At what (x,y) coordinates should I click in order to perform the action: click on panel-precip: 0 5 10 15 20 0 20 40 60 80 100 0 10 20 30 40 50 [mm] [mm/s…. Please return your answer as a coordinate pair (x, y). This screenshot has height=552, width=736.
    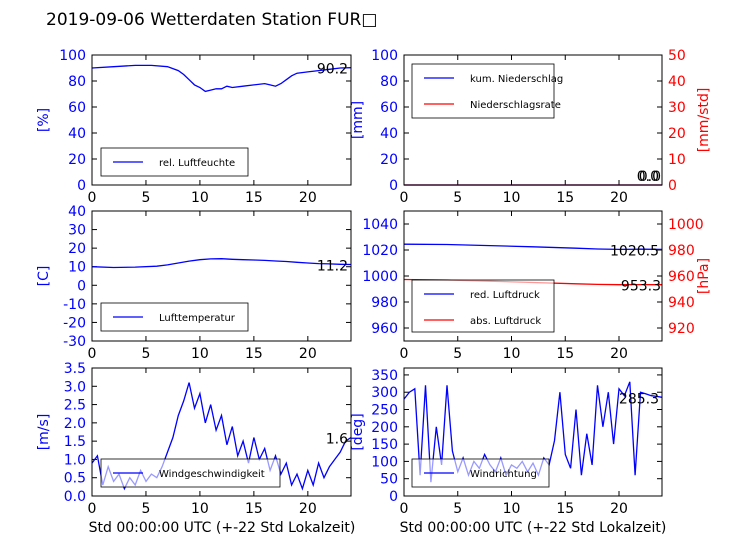
    Looking at the image, I should click on (531, 127).